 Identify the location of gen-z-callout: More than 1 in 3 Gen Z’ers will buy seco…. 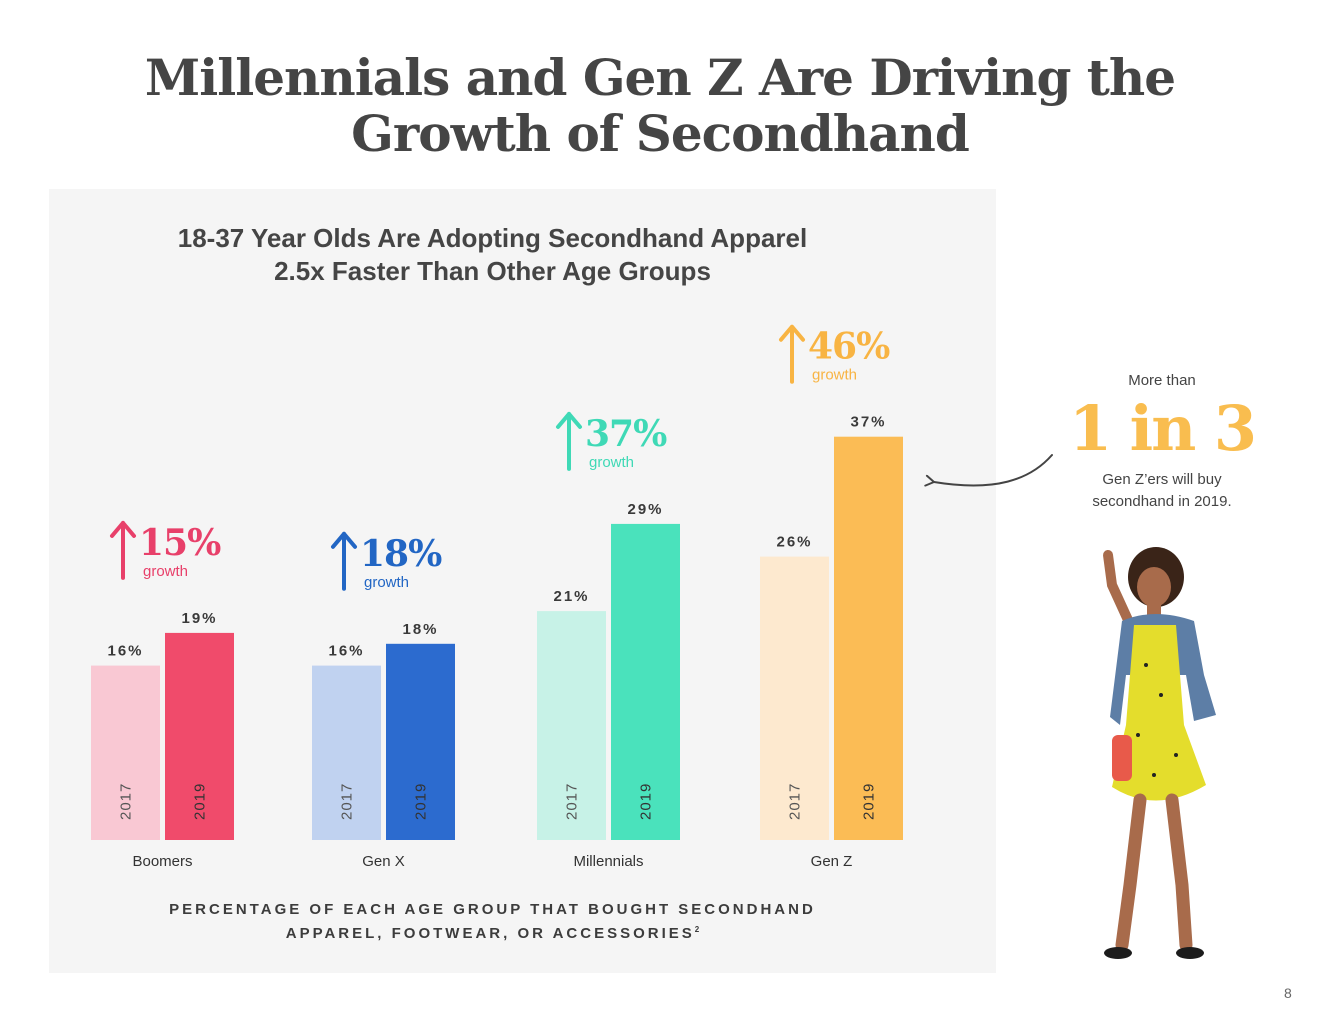
(1162, 441).